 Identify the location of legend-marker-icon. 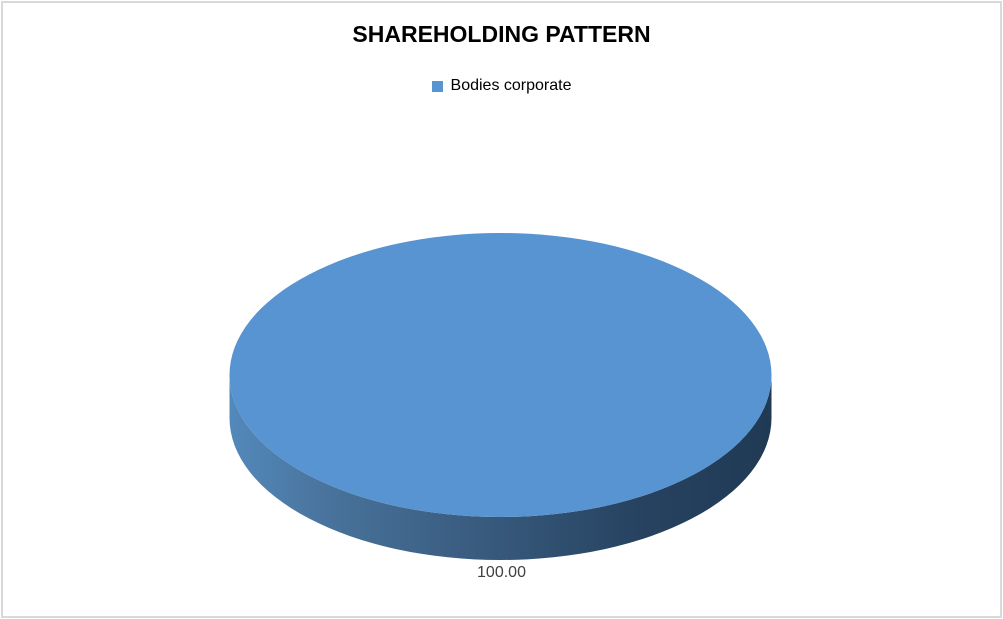
(437, 86).